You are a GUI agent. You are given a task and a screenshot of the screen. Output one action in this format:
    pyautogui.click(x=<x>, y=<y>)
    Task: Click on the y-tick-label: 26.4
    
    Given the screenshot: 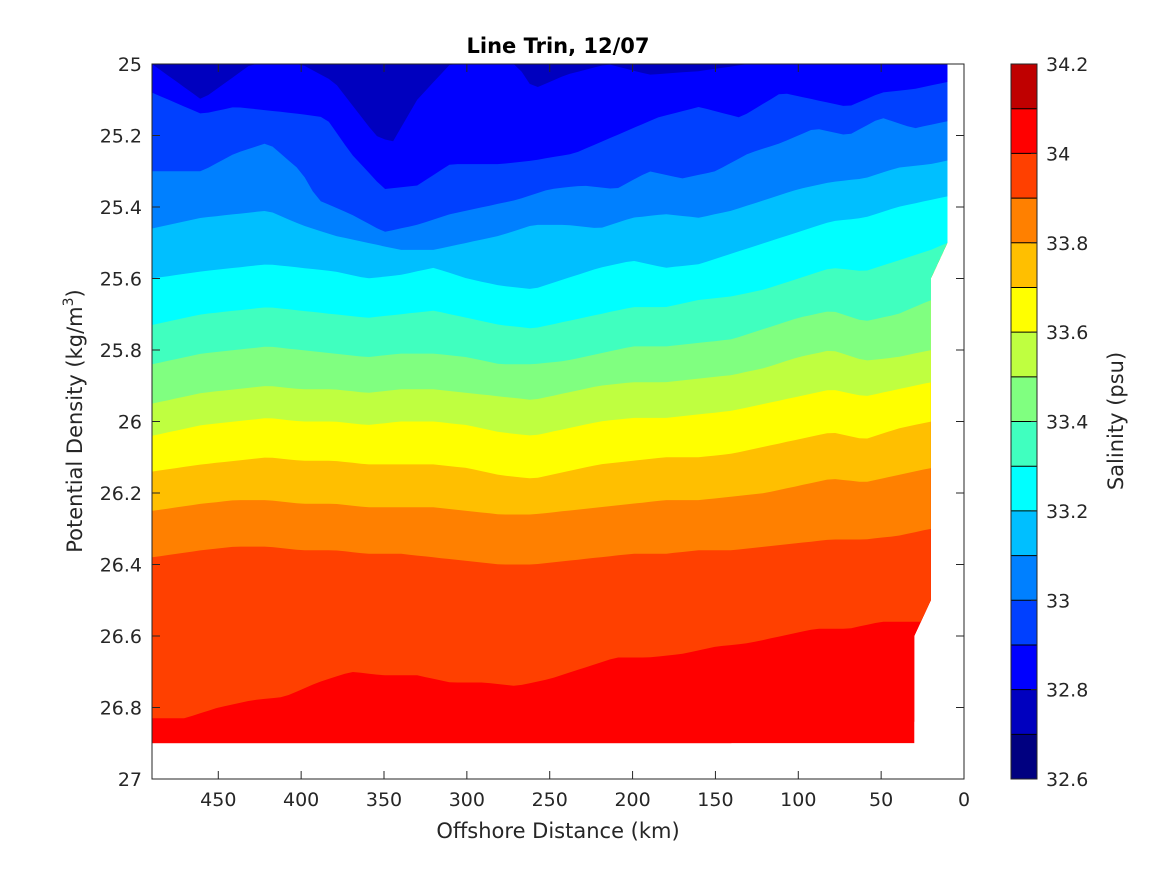 What is the action you would take?
    pyautogui.click(x=121, y=566)
    